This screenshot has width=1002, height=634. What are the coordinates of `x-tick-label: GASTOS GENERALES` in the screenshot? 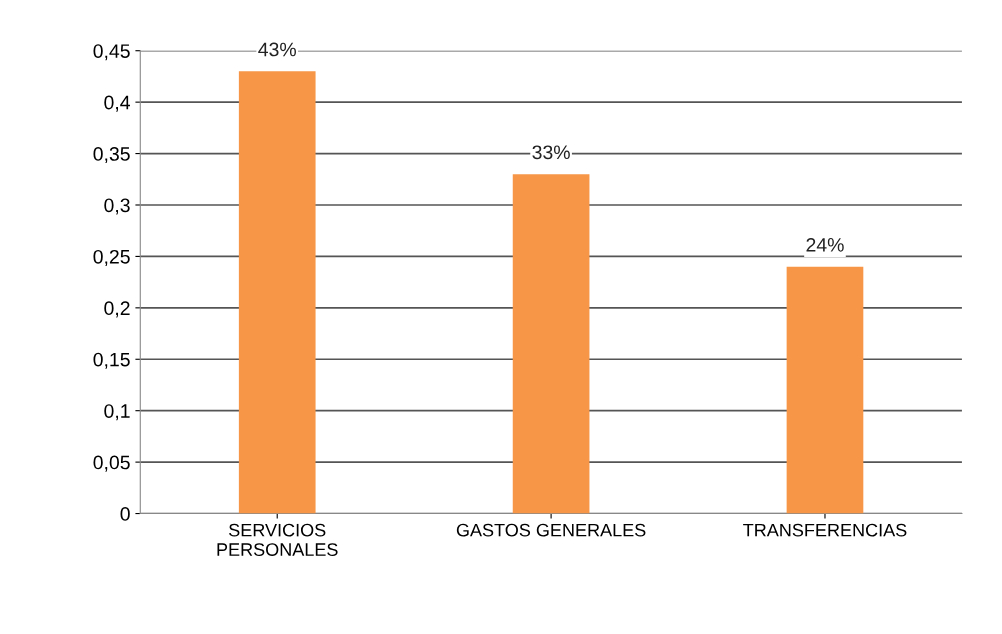 It's located at (551, 530).